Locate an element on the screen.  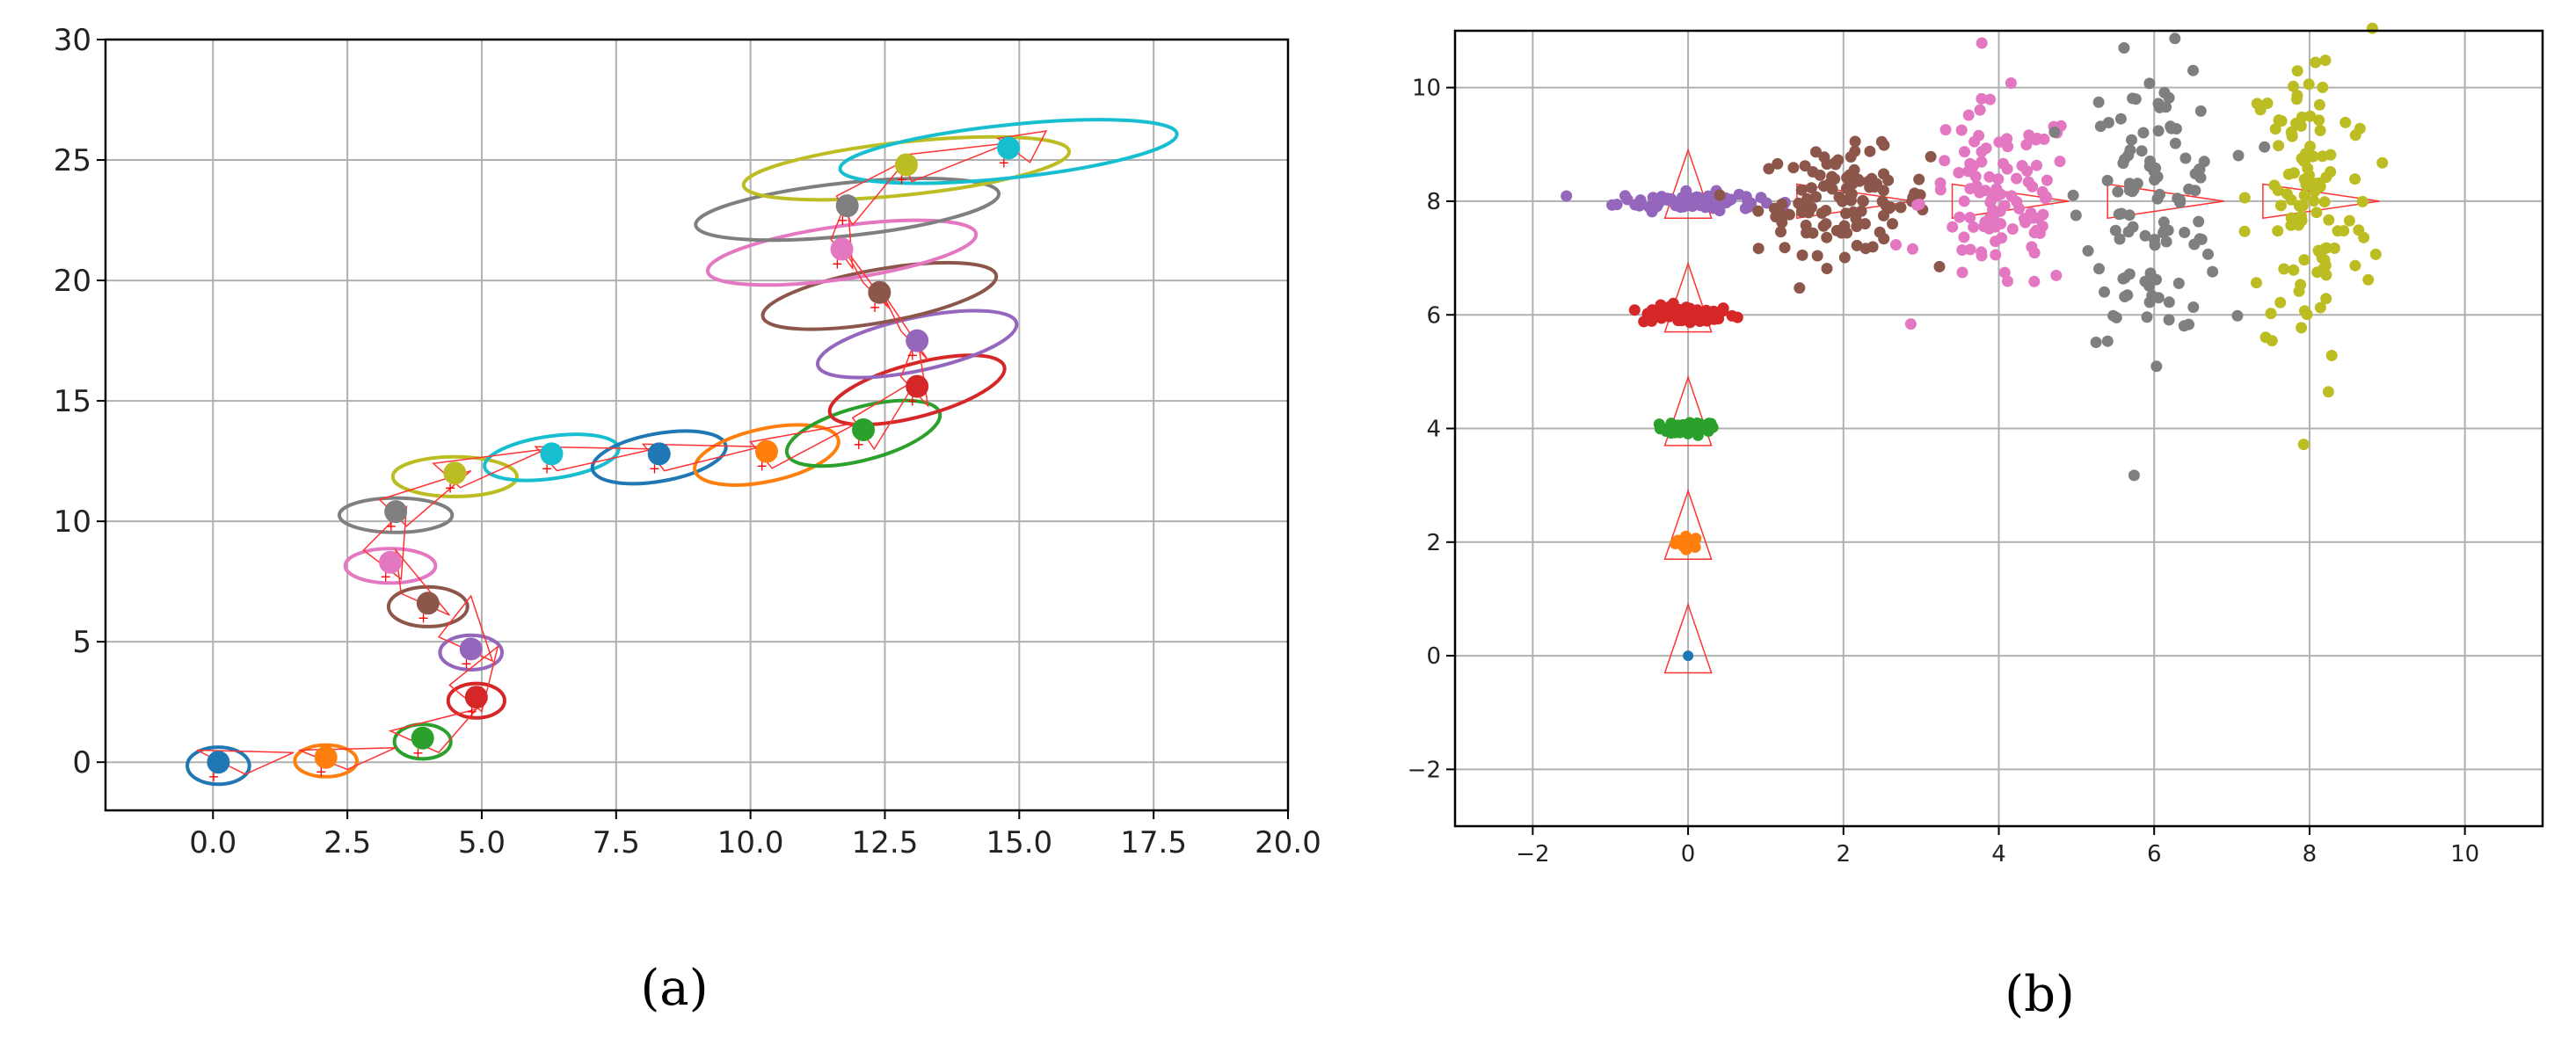
y-tick-label: 30 is located at coordinates (72, 40).